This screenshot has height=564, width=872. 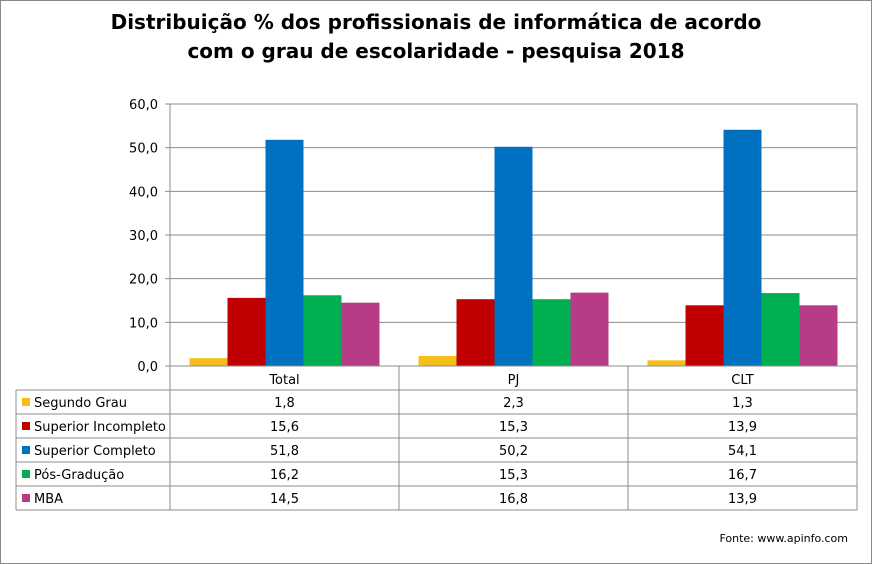 What do you see at coordinates (514, 380) in the screenshot?
I see `category-label: PJ` at bounding box center [514, 380].